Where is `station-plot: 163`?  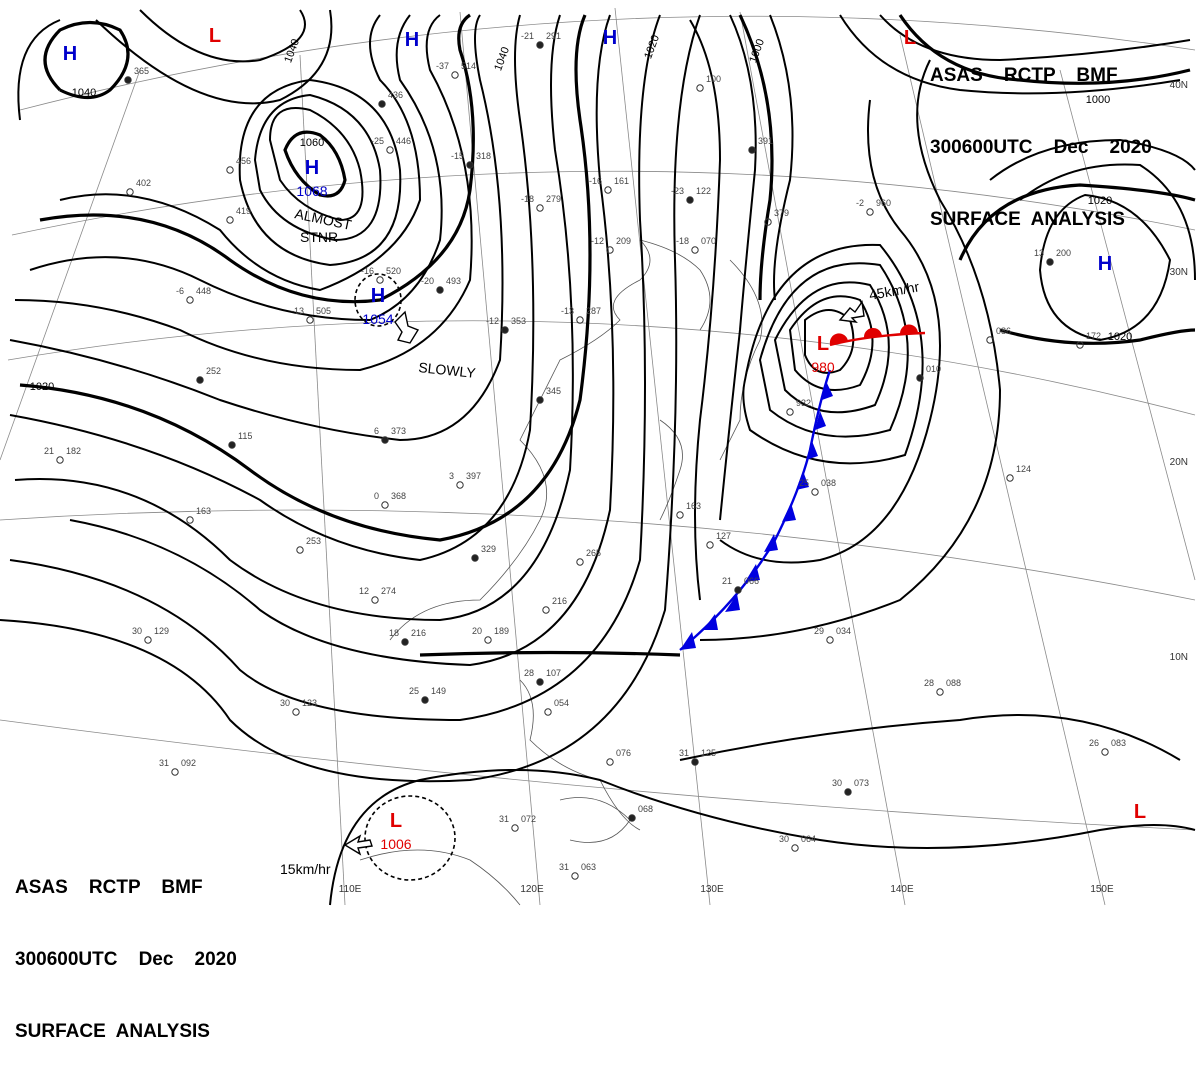 station-plot: 163 is located at coordinates (688, 510).